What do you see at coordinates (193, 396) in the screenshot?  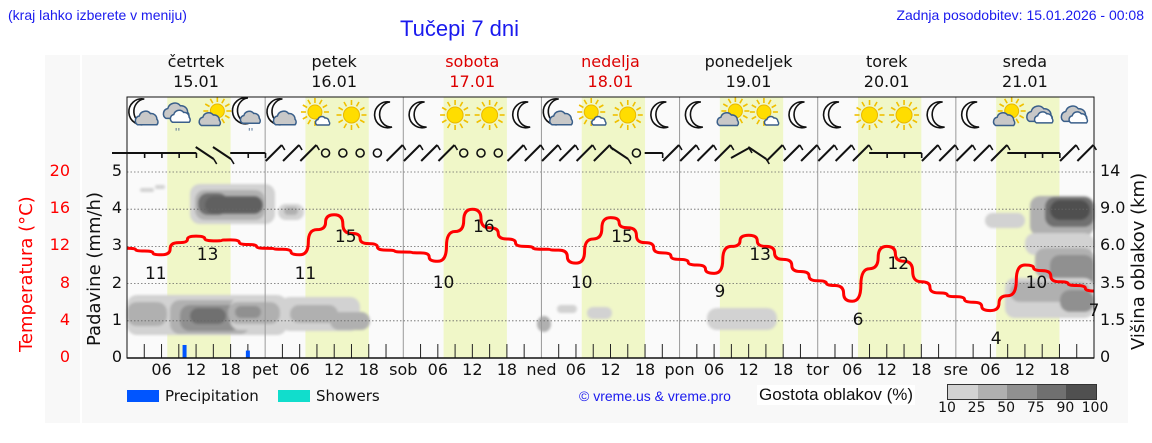 I see `legend-precipitation: Precipitation` at bounding box center [193, 396].